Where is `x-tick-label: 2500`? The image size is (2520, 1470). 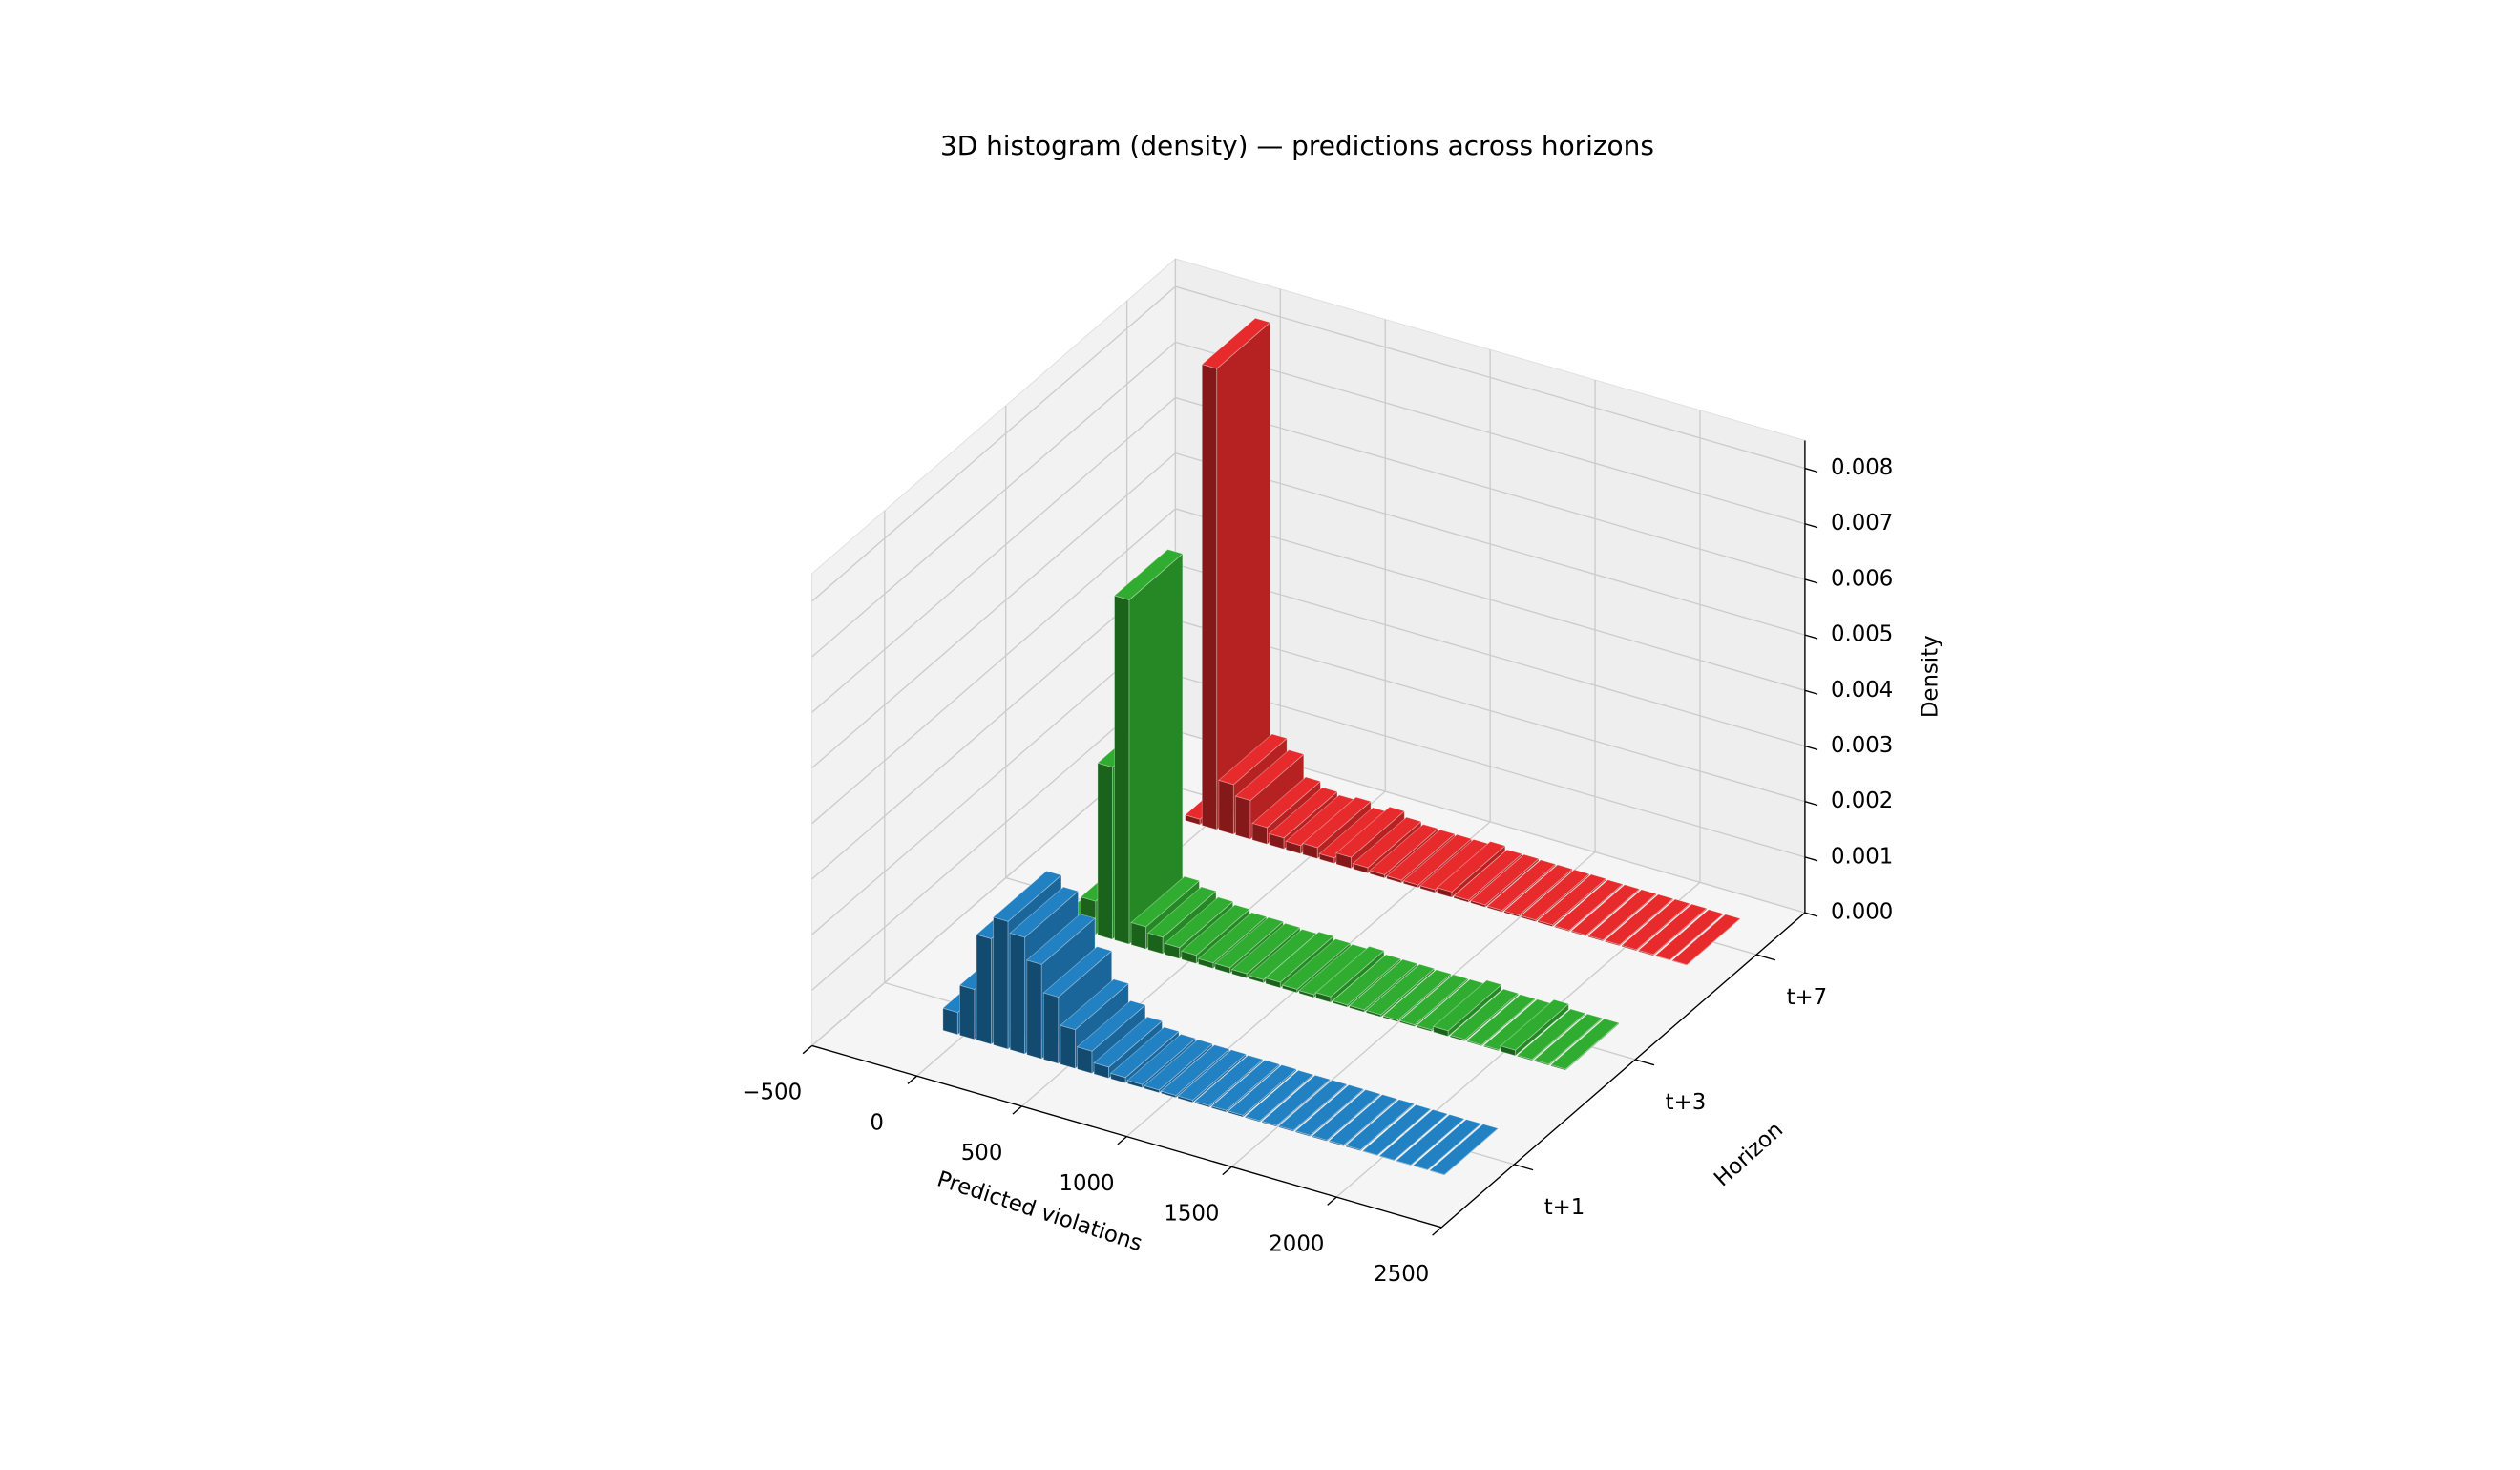 x-tick-label: 2500 is located at coordinates (1402, 1274).